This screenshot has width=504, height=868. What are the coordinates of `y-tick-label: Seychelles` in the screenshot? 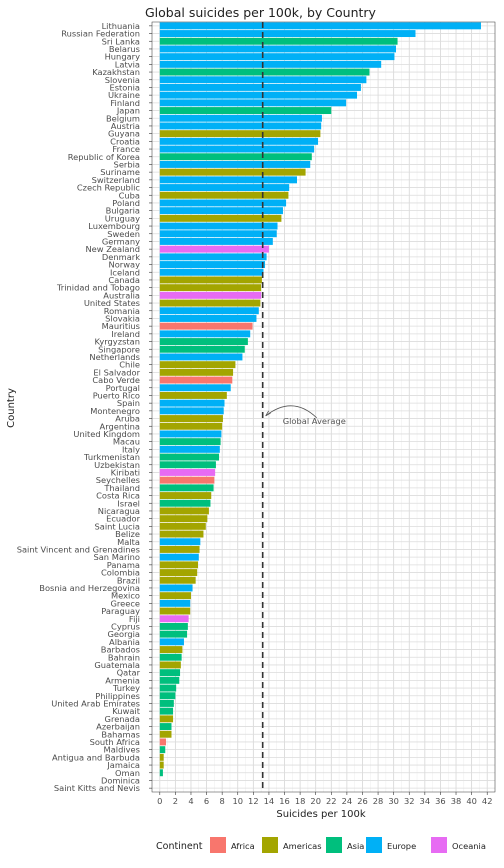 It's located at (118, 480).